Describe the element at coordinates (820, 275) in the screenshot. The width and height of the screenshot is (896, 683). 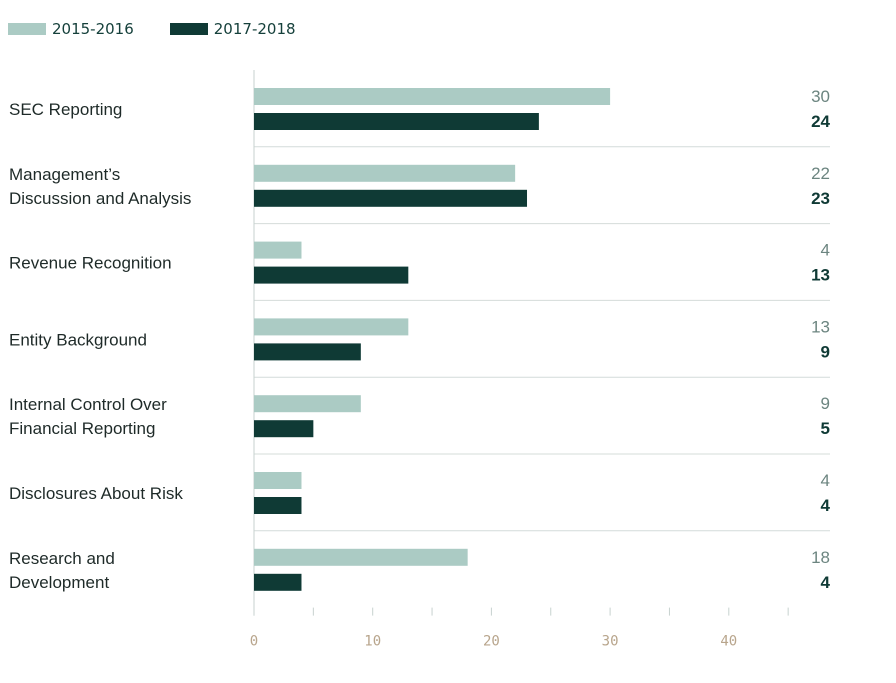
I see `value-label-2017-2018: 13` at that location.